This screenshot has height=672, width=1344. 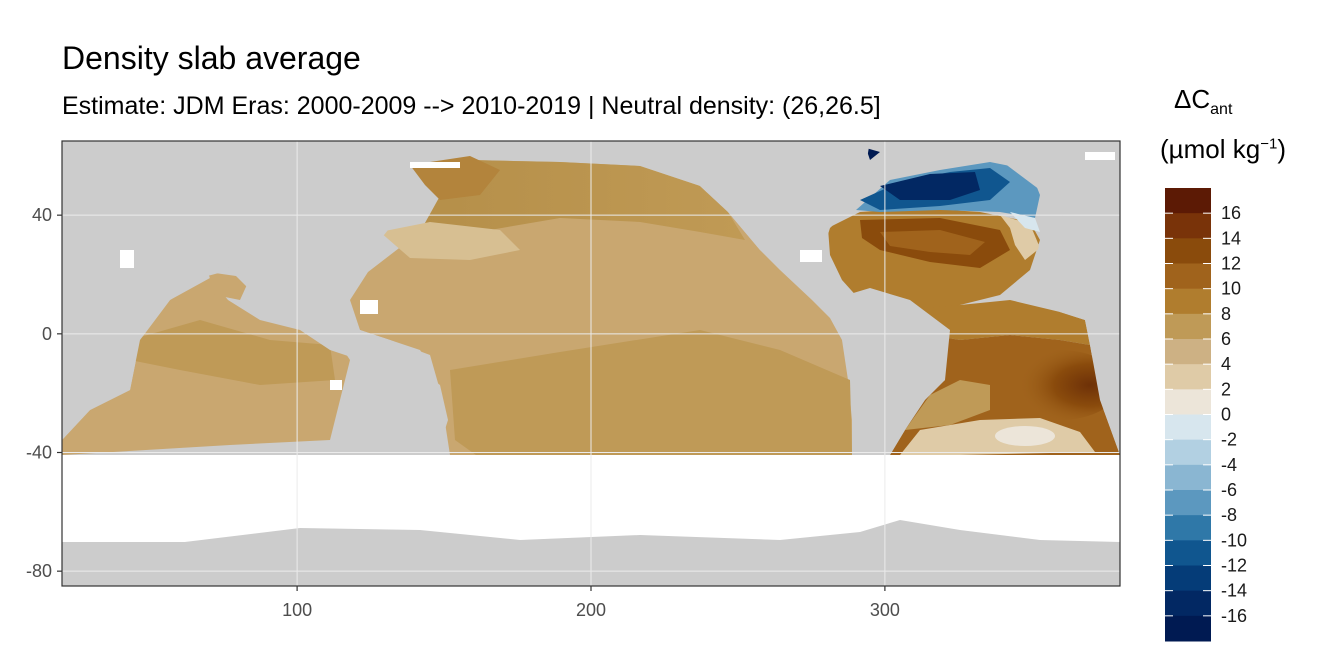 What do you see at coordinates (290, 225) in the screenshot?
I see `asia-land` at bounding box center [290, 225].